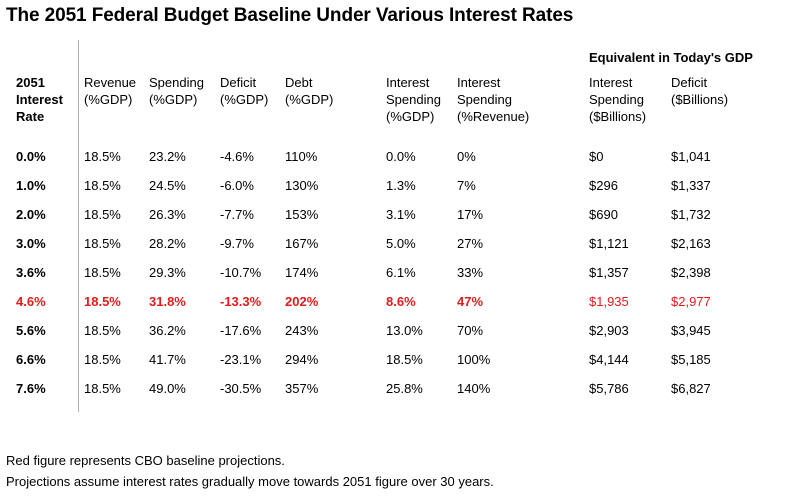 The height and width of the screenshot is (504, 787). What do you see at coordinates (493, 99) in the screenshot?
I see `header-interest-spending-revenue: Interest Spending (%Revenue)` at bounding box center [493, 99].